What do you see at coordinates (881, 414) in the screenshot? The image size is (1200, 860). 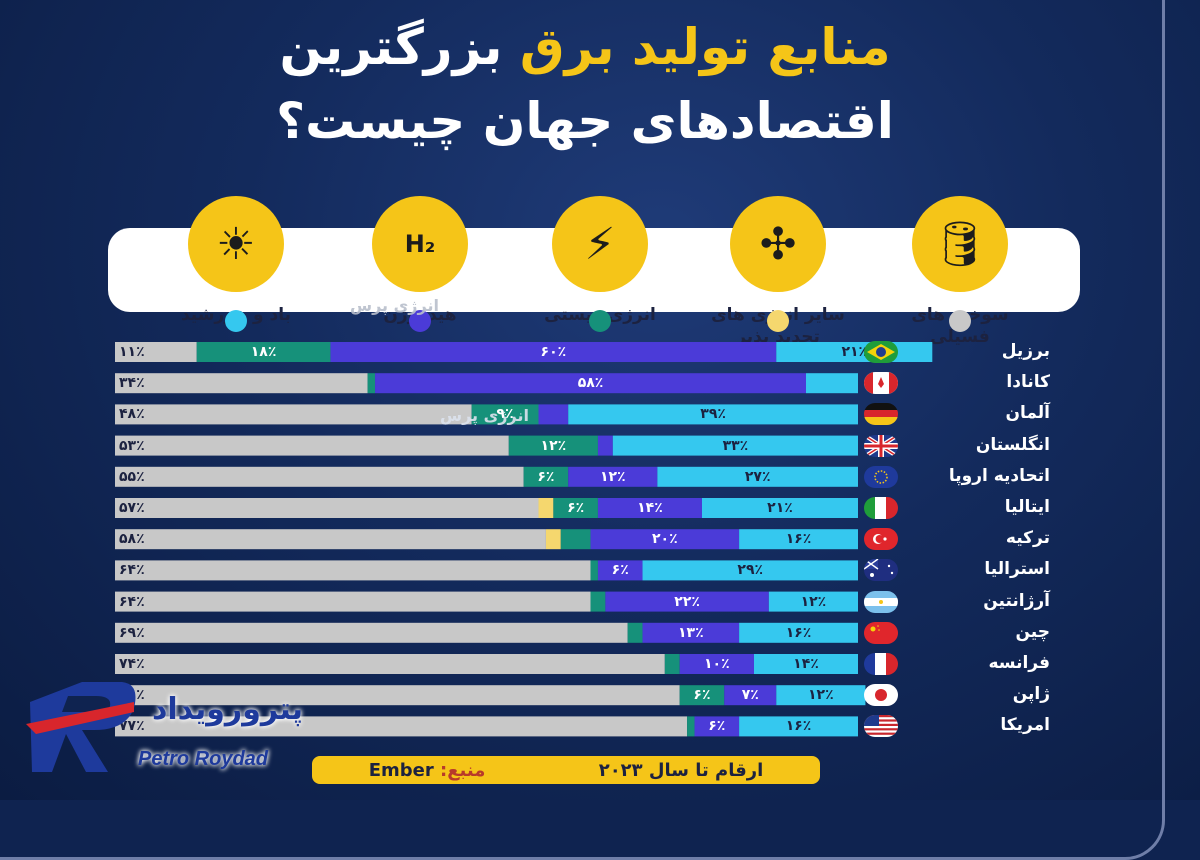 I see `flag-germany-icon` at bounding box center [881, 414].